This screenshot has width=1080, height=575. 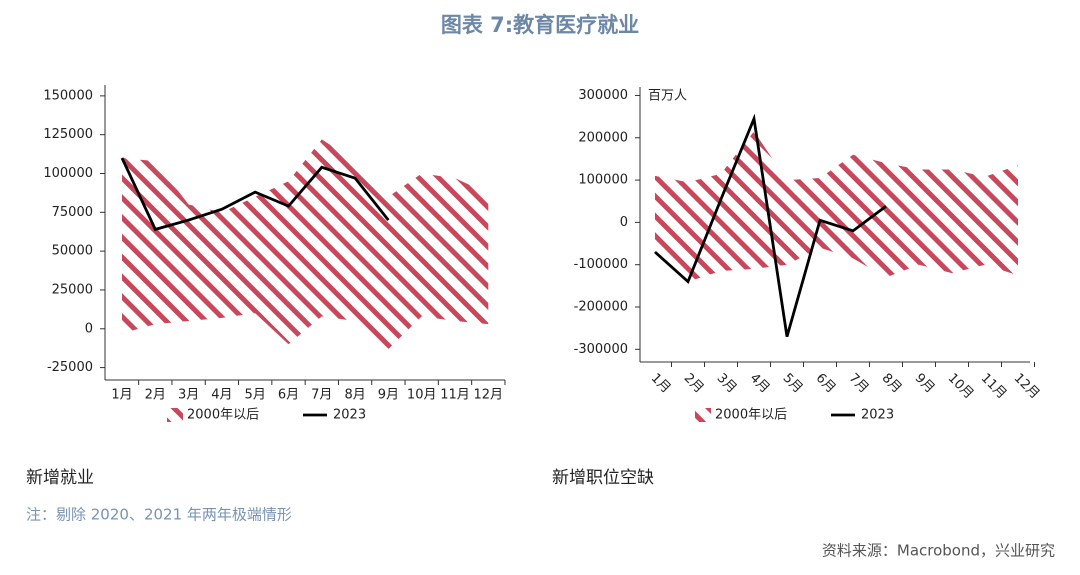 I want to click on y-tick-label: 300000, so click(x=603, y=95).